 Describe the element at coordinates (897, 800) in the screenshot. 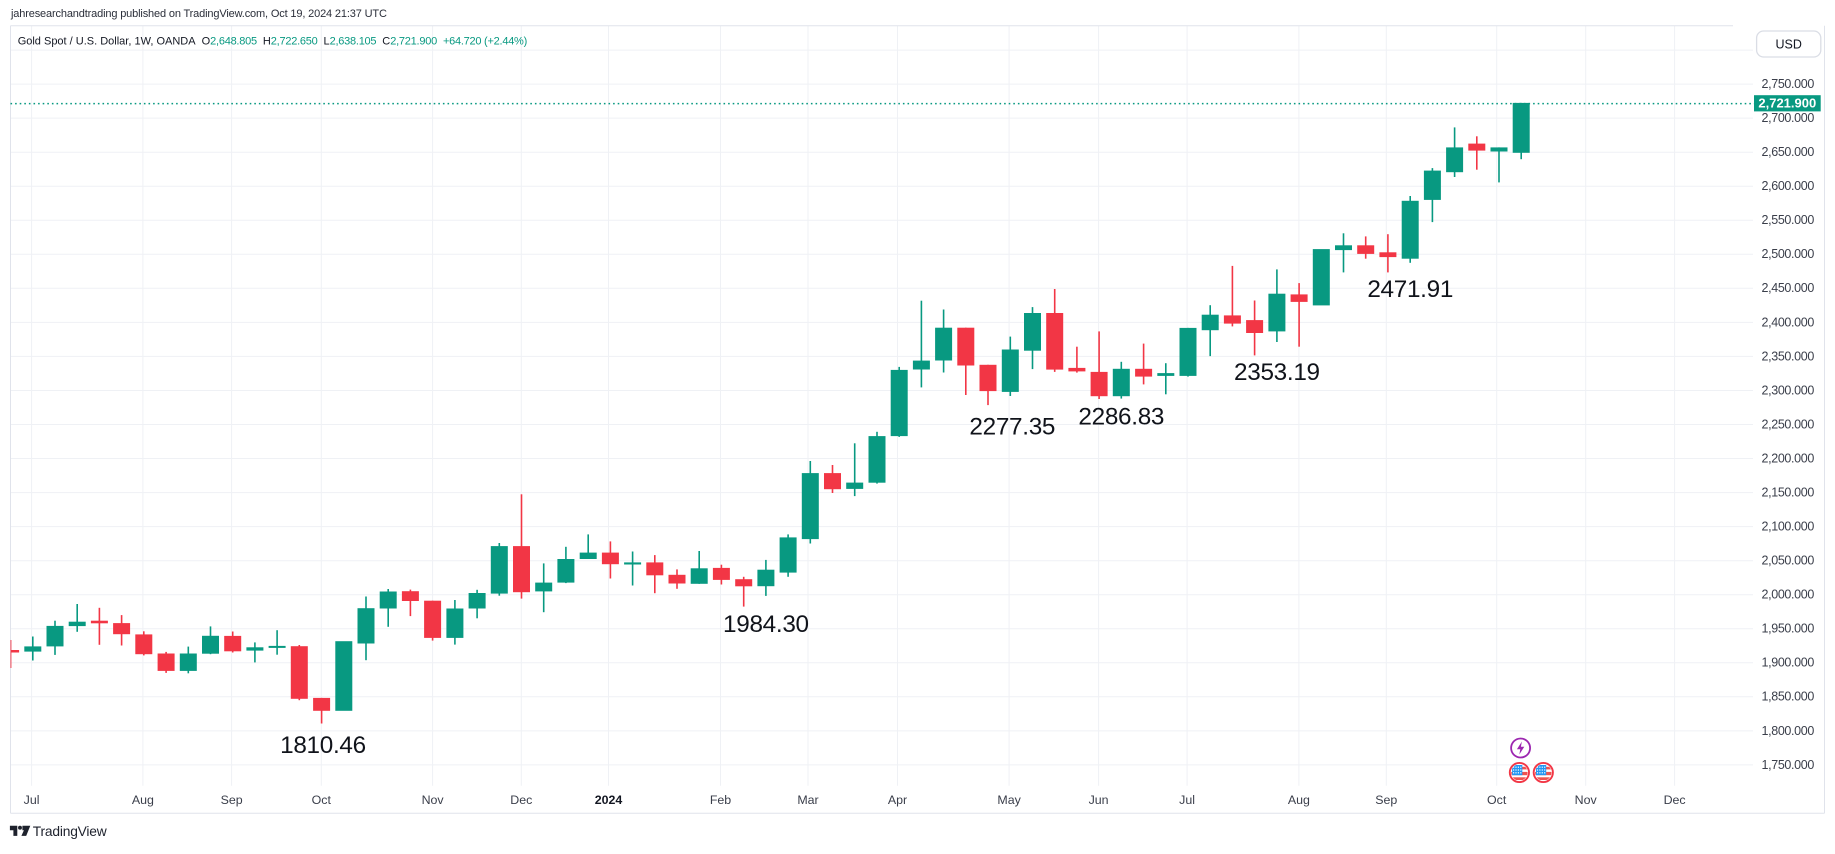

I see `svg-text: Apr` at that location.